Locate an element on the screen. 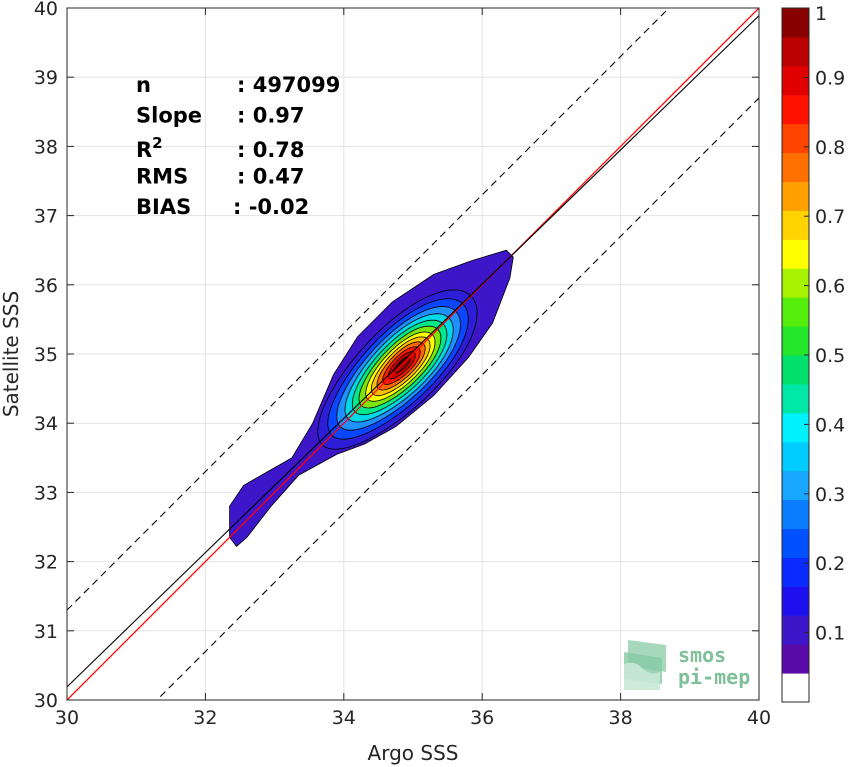  x-tick-label: 32 is located at coordinates (205, 718).